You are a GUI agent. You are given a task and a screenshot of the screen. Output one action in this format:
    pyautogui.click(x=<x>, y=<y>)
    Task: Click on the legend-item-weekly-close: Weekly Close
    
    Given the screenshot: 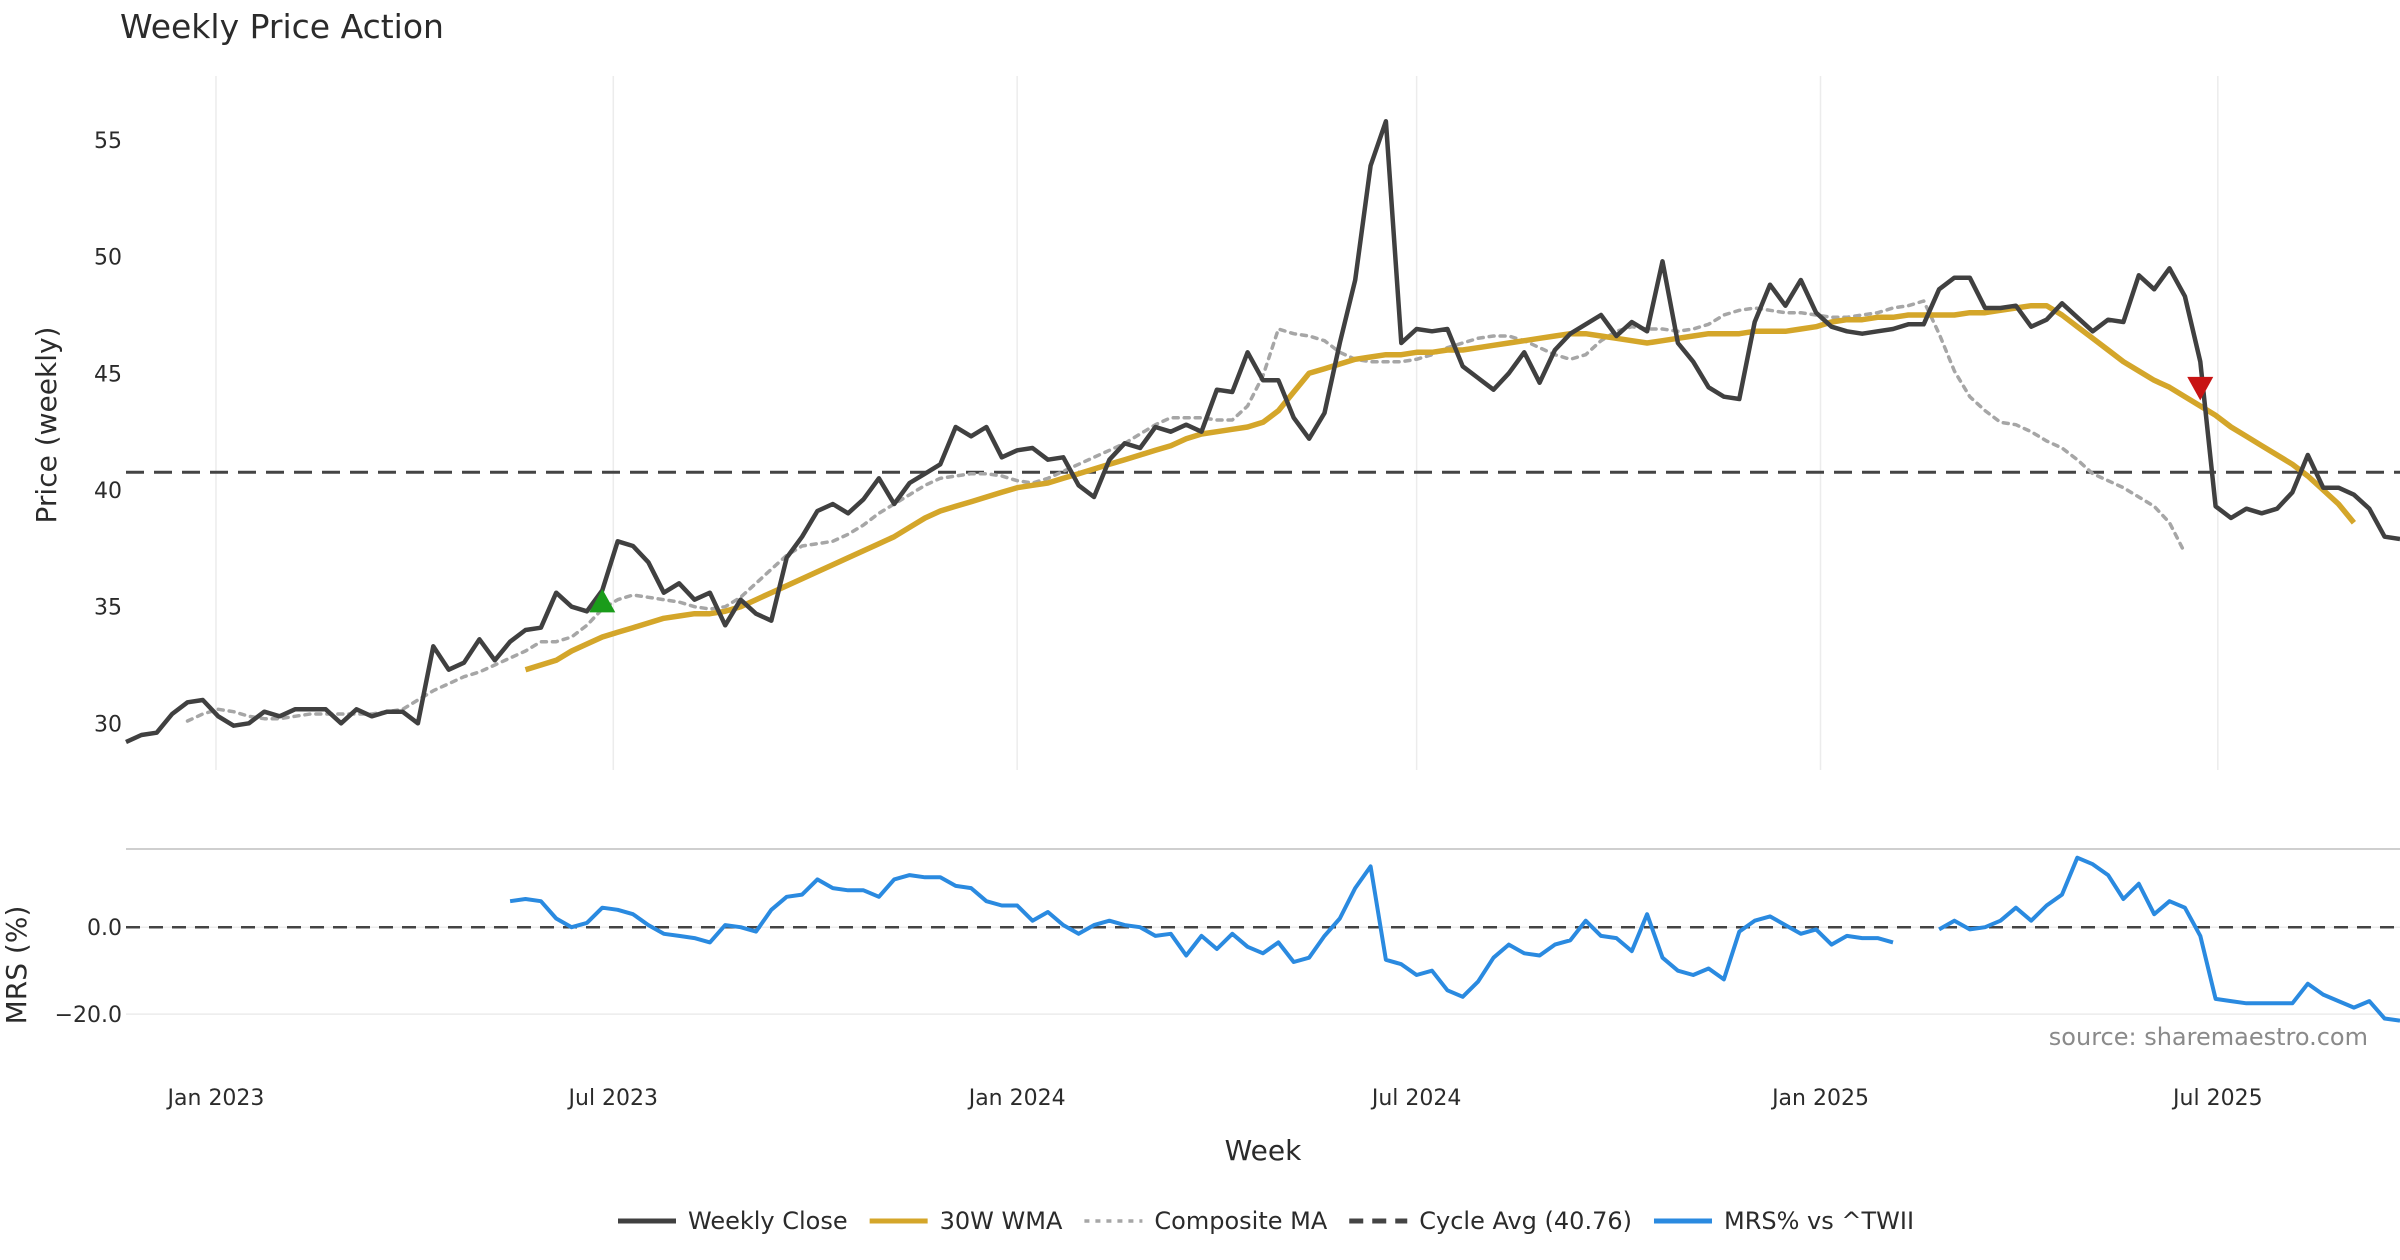 What is the action you would take?
    pyautogui.click(x=733, y=1221)
    